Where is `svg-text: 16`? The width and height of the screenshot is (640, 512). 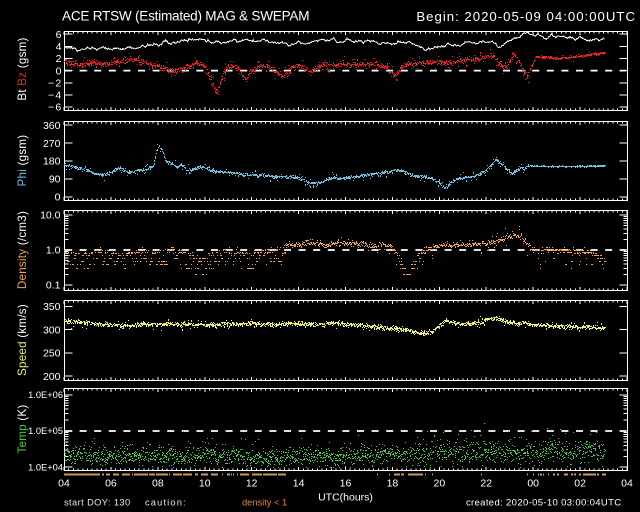 svg-text: 16 is located at coordinates (346, 484).